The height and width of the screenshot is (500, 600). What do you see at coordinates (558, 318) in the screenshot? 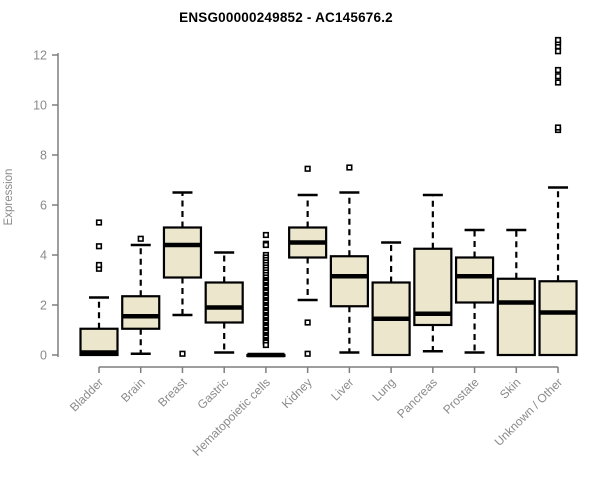
I see `boxplot-unknown-other-box` at bounding box center [558, 318].